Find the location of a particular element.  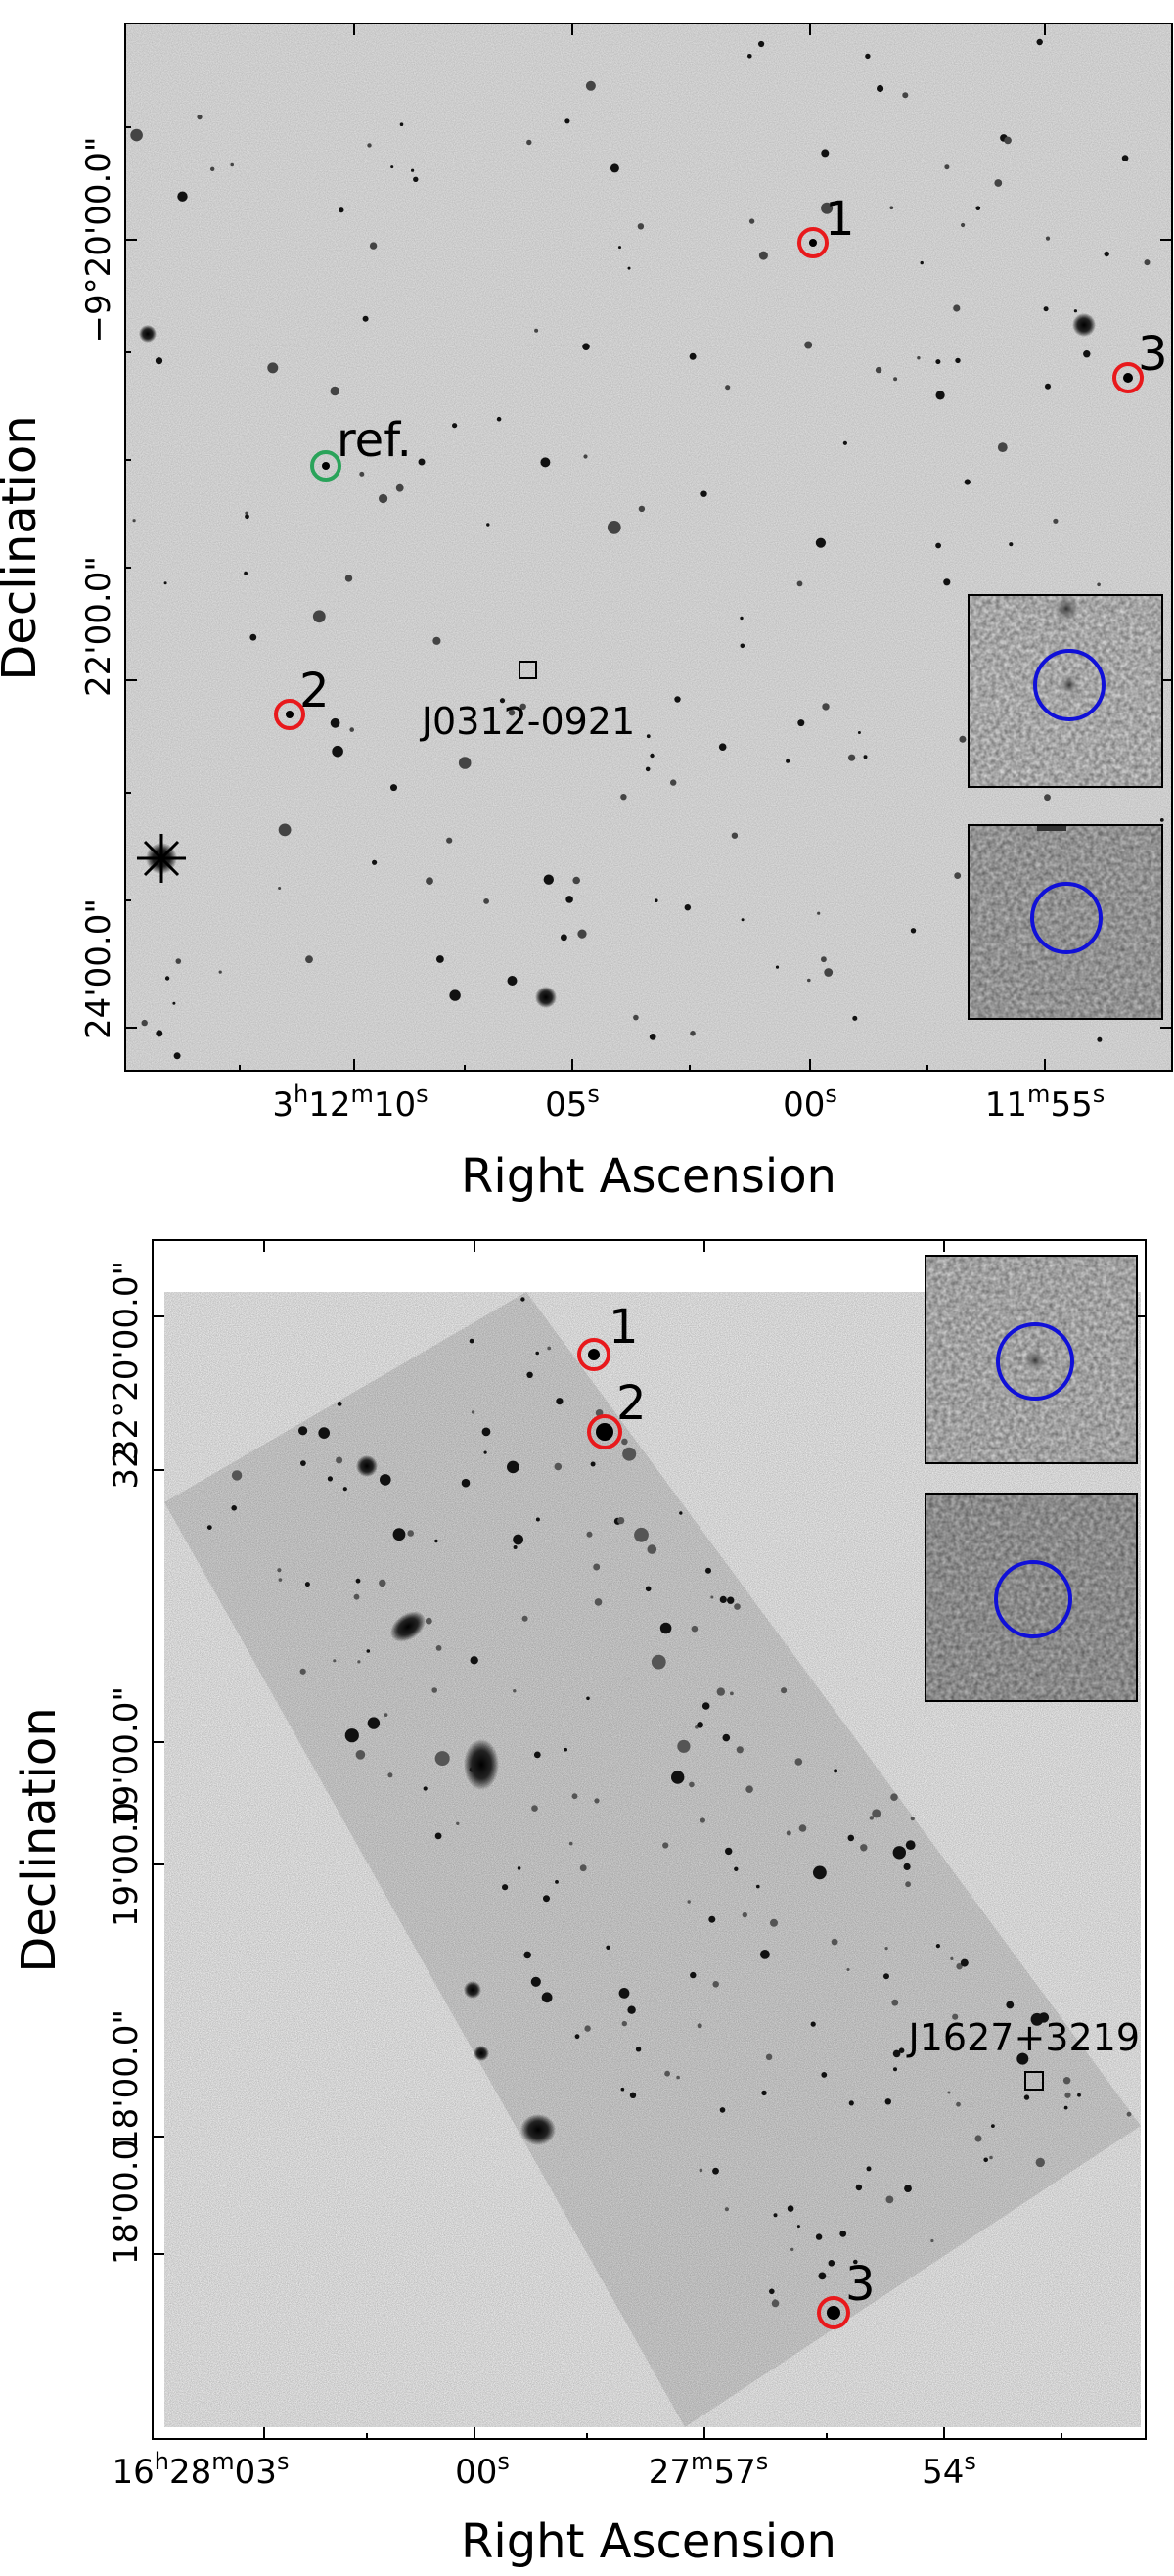

top-xlabel: Right Ascension is located at coordinates (648, 1176).